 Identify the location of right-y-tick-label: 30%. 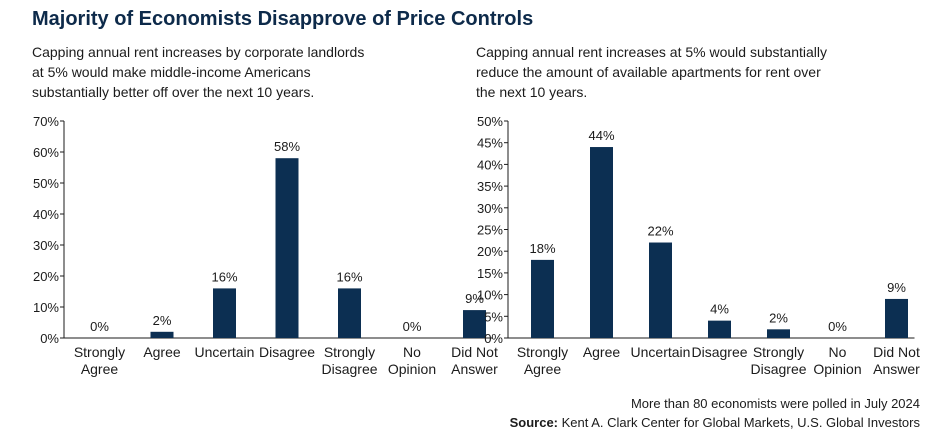
(490, 208).